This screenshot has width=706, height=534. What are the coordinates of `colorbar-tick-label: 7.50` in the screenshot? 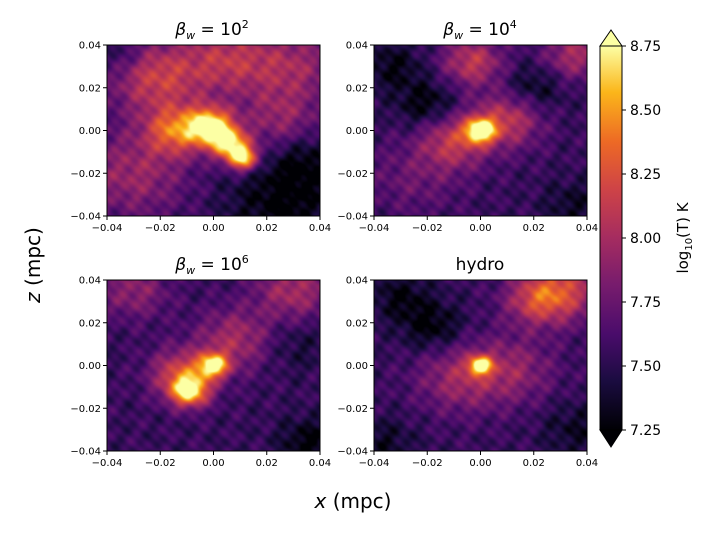 It's located at (645, 367).